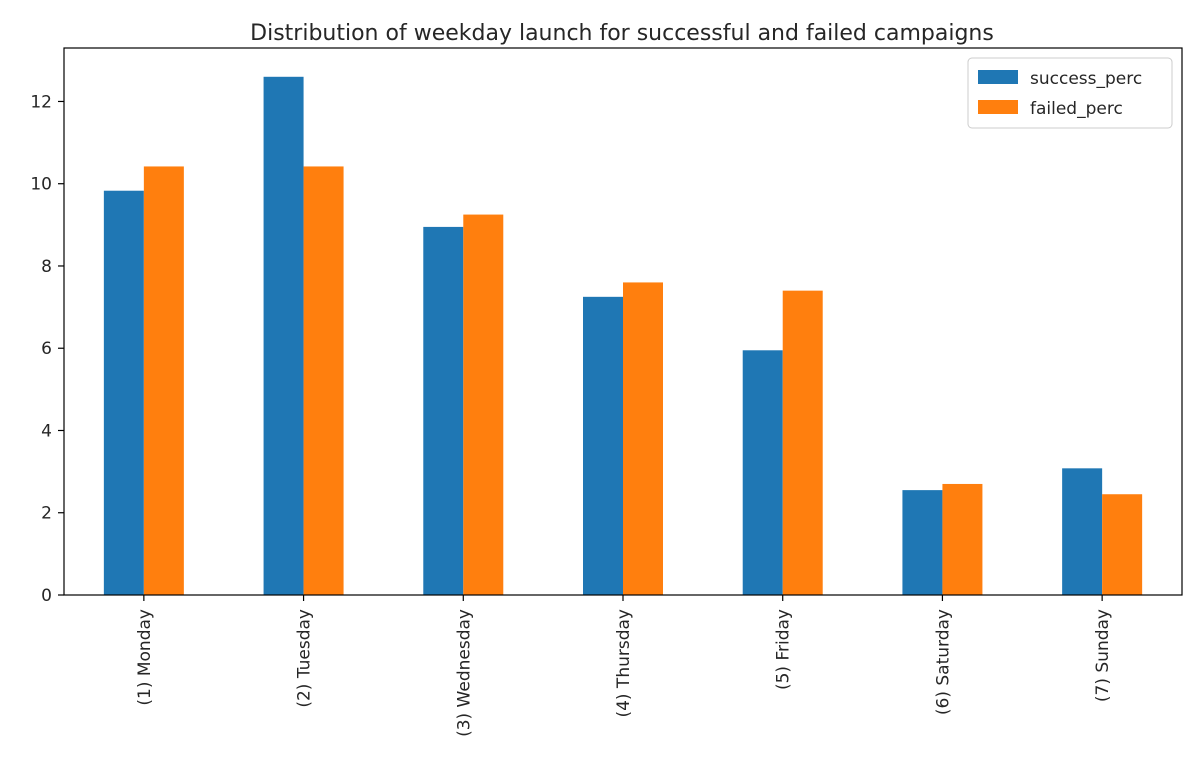  I want to click on legend-box, so click(1070, 93).